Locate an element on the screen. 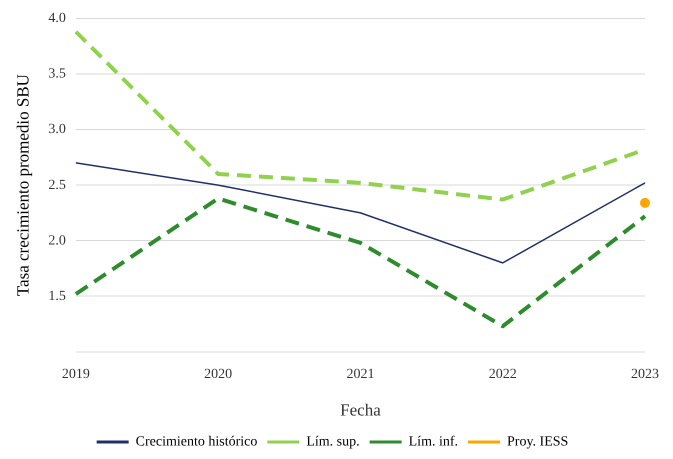 The image size is (673, 459). legend-label: Proy. IESS is located at coordinates (537, 442).